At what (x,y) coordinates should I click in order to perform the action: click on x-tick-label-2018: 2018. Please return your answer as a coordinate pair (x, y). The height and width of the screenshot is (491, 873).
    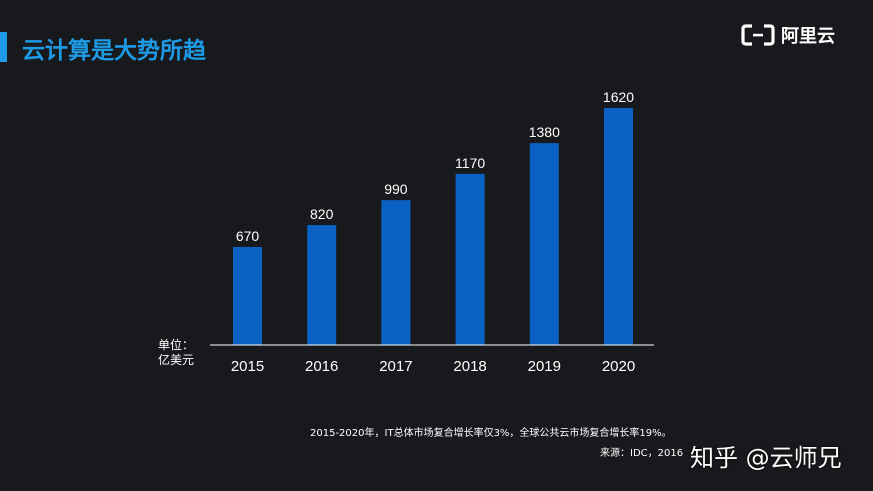
    Looking at the image, I should click on (469, 366).